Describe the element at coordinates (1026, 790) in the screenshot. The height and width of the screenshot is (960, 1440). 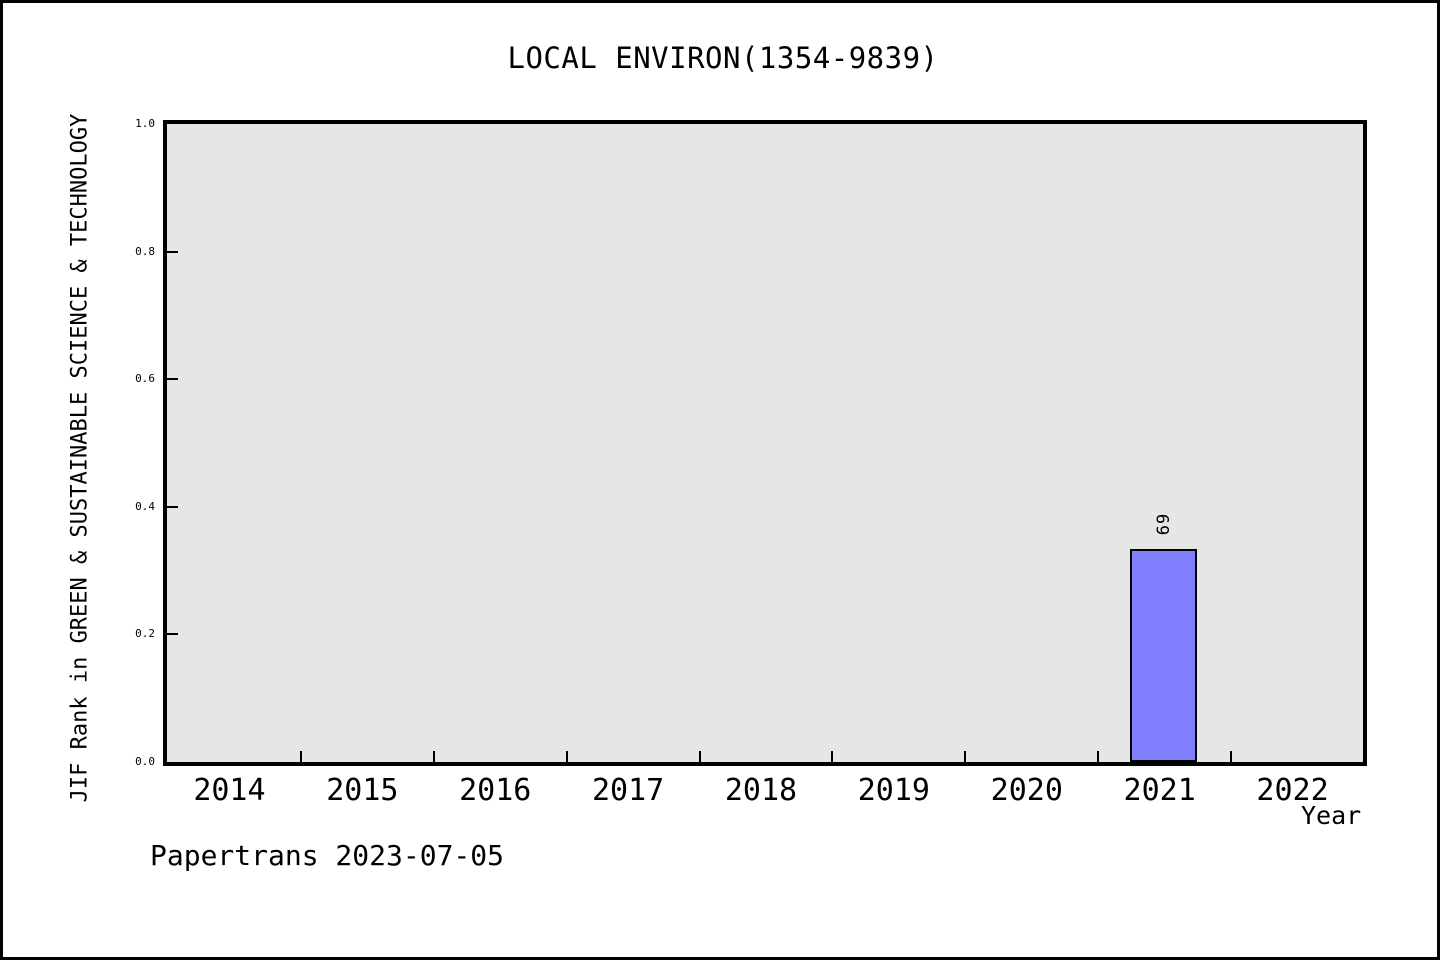
I see `x-axis-tick-label: 2020` at that location.